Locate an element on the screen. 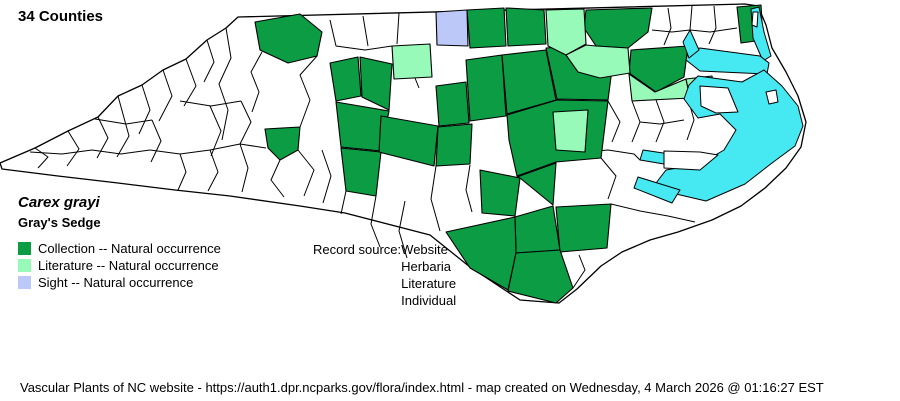 This screenshot has width=900, height=401. record-source-label: Record source: is located at coordinates (357, 249).